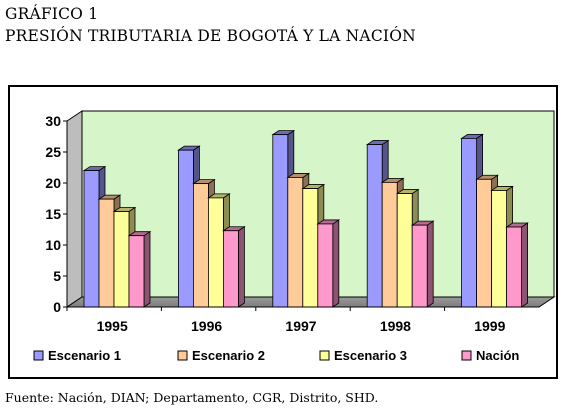 Image resolution: width=575 pixels, height=409 pixels. Describe the element at coordinates (210, 36) in the screenshot. I see `chart-title-line-2: PRESIÓN TRIBUTARIA DE BOGOTÁ Y LA NACIÓN` at that location.